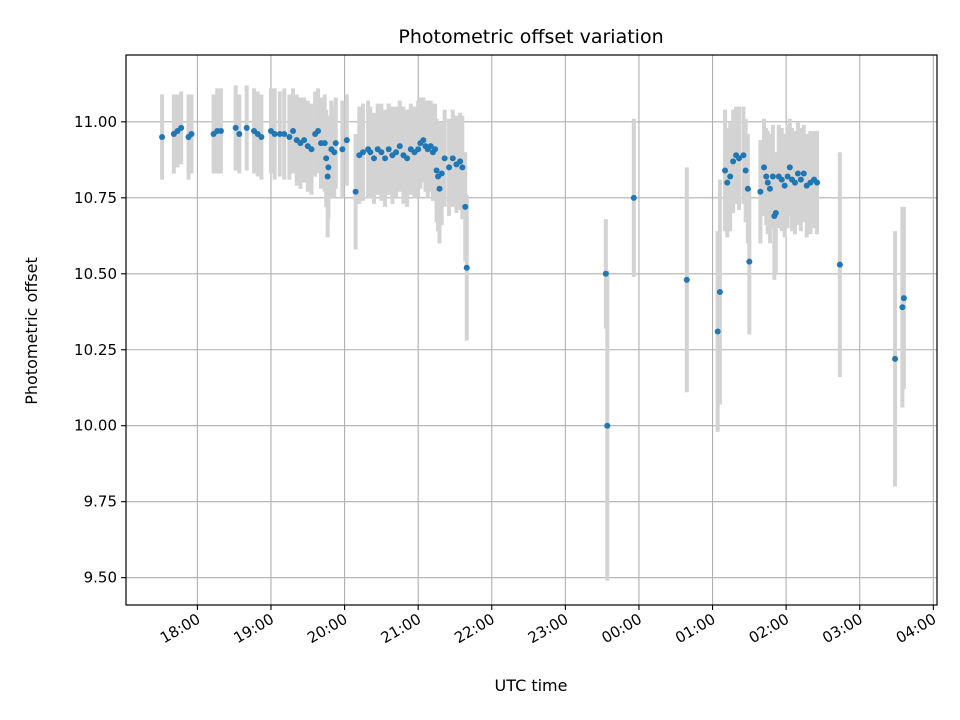 The image size is (960, 720). What do you see at coordinates (95, 350) in the screenshot?
I see `y-tick-label: 10.25` at bounding box center [95, 350].